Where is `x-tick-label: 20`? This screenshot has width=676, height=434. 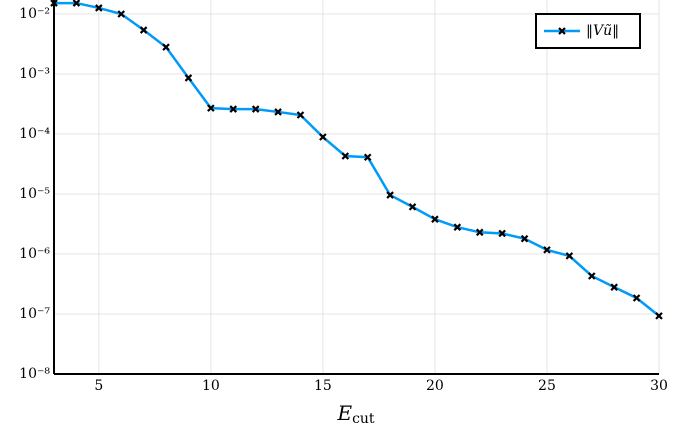 x-tick-label: 20 is located at coordinates (435, 386).